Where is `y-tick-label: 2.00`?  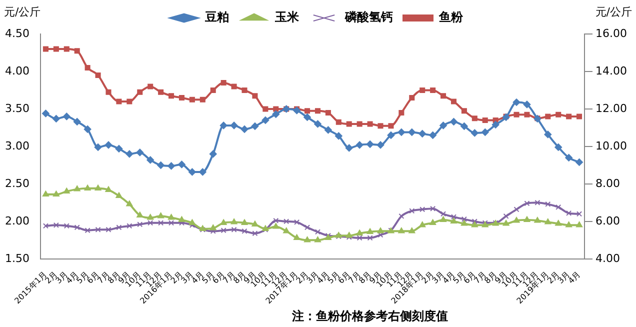
y-tick-label: 2.00 is located at coordinates (17, 221).